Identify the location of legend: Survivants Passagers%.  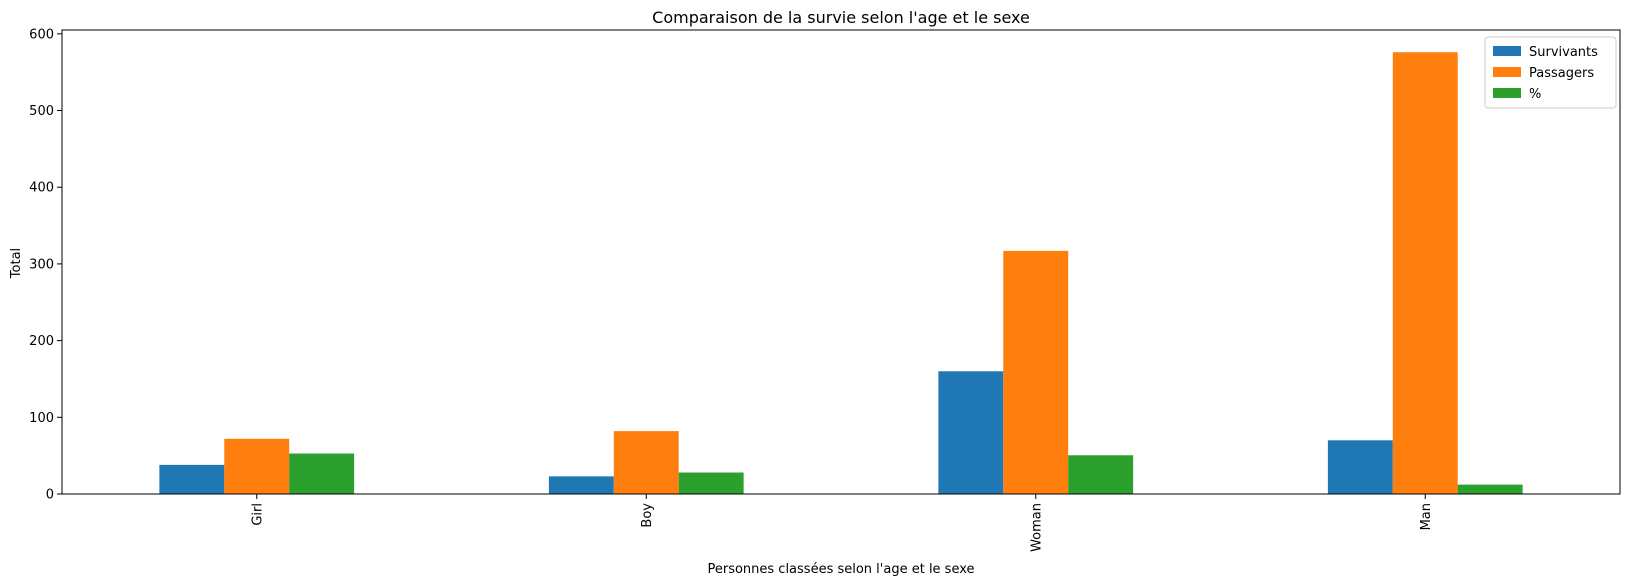
(1550, 72).